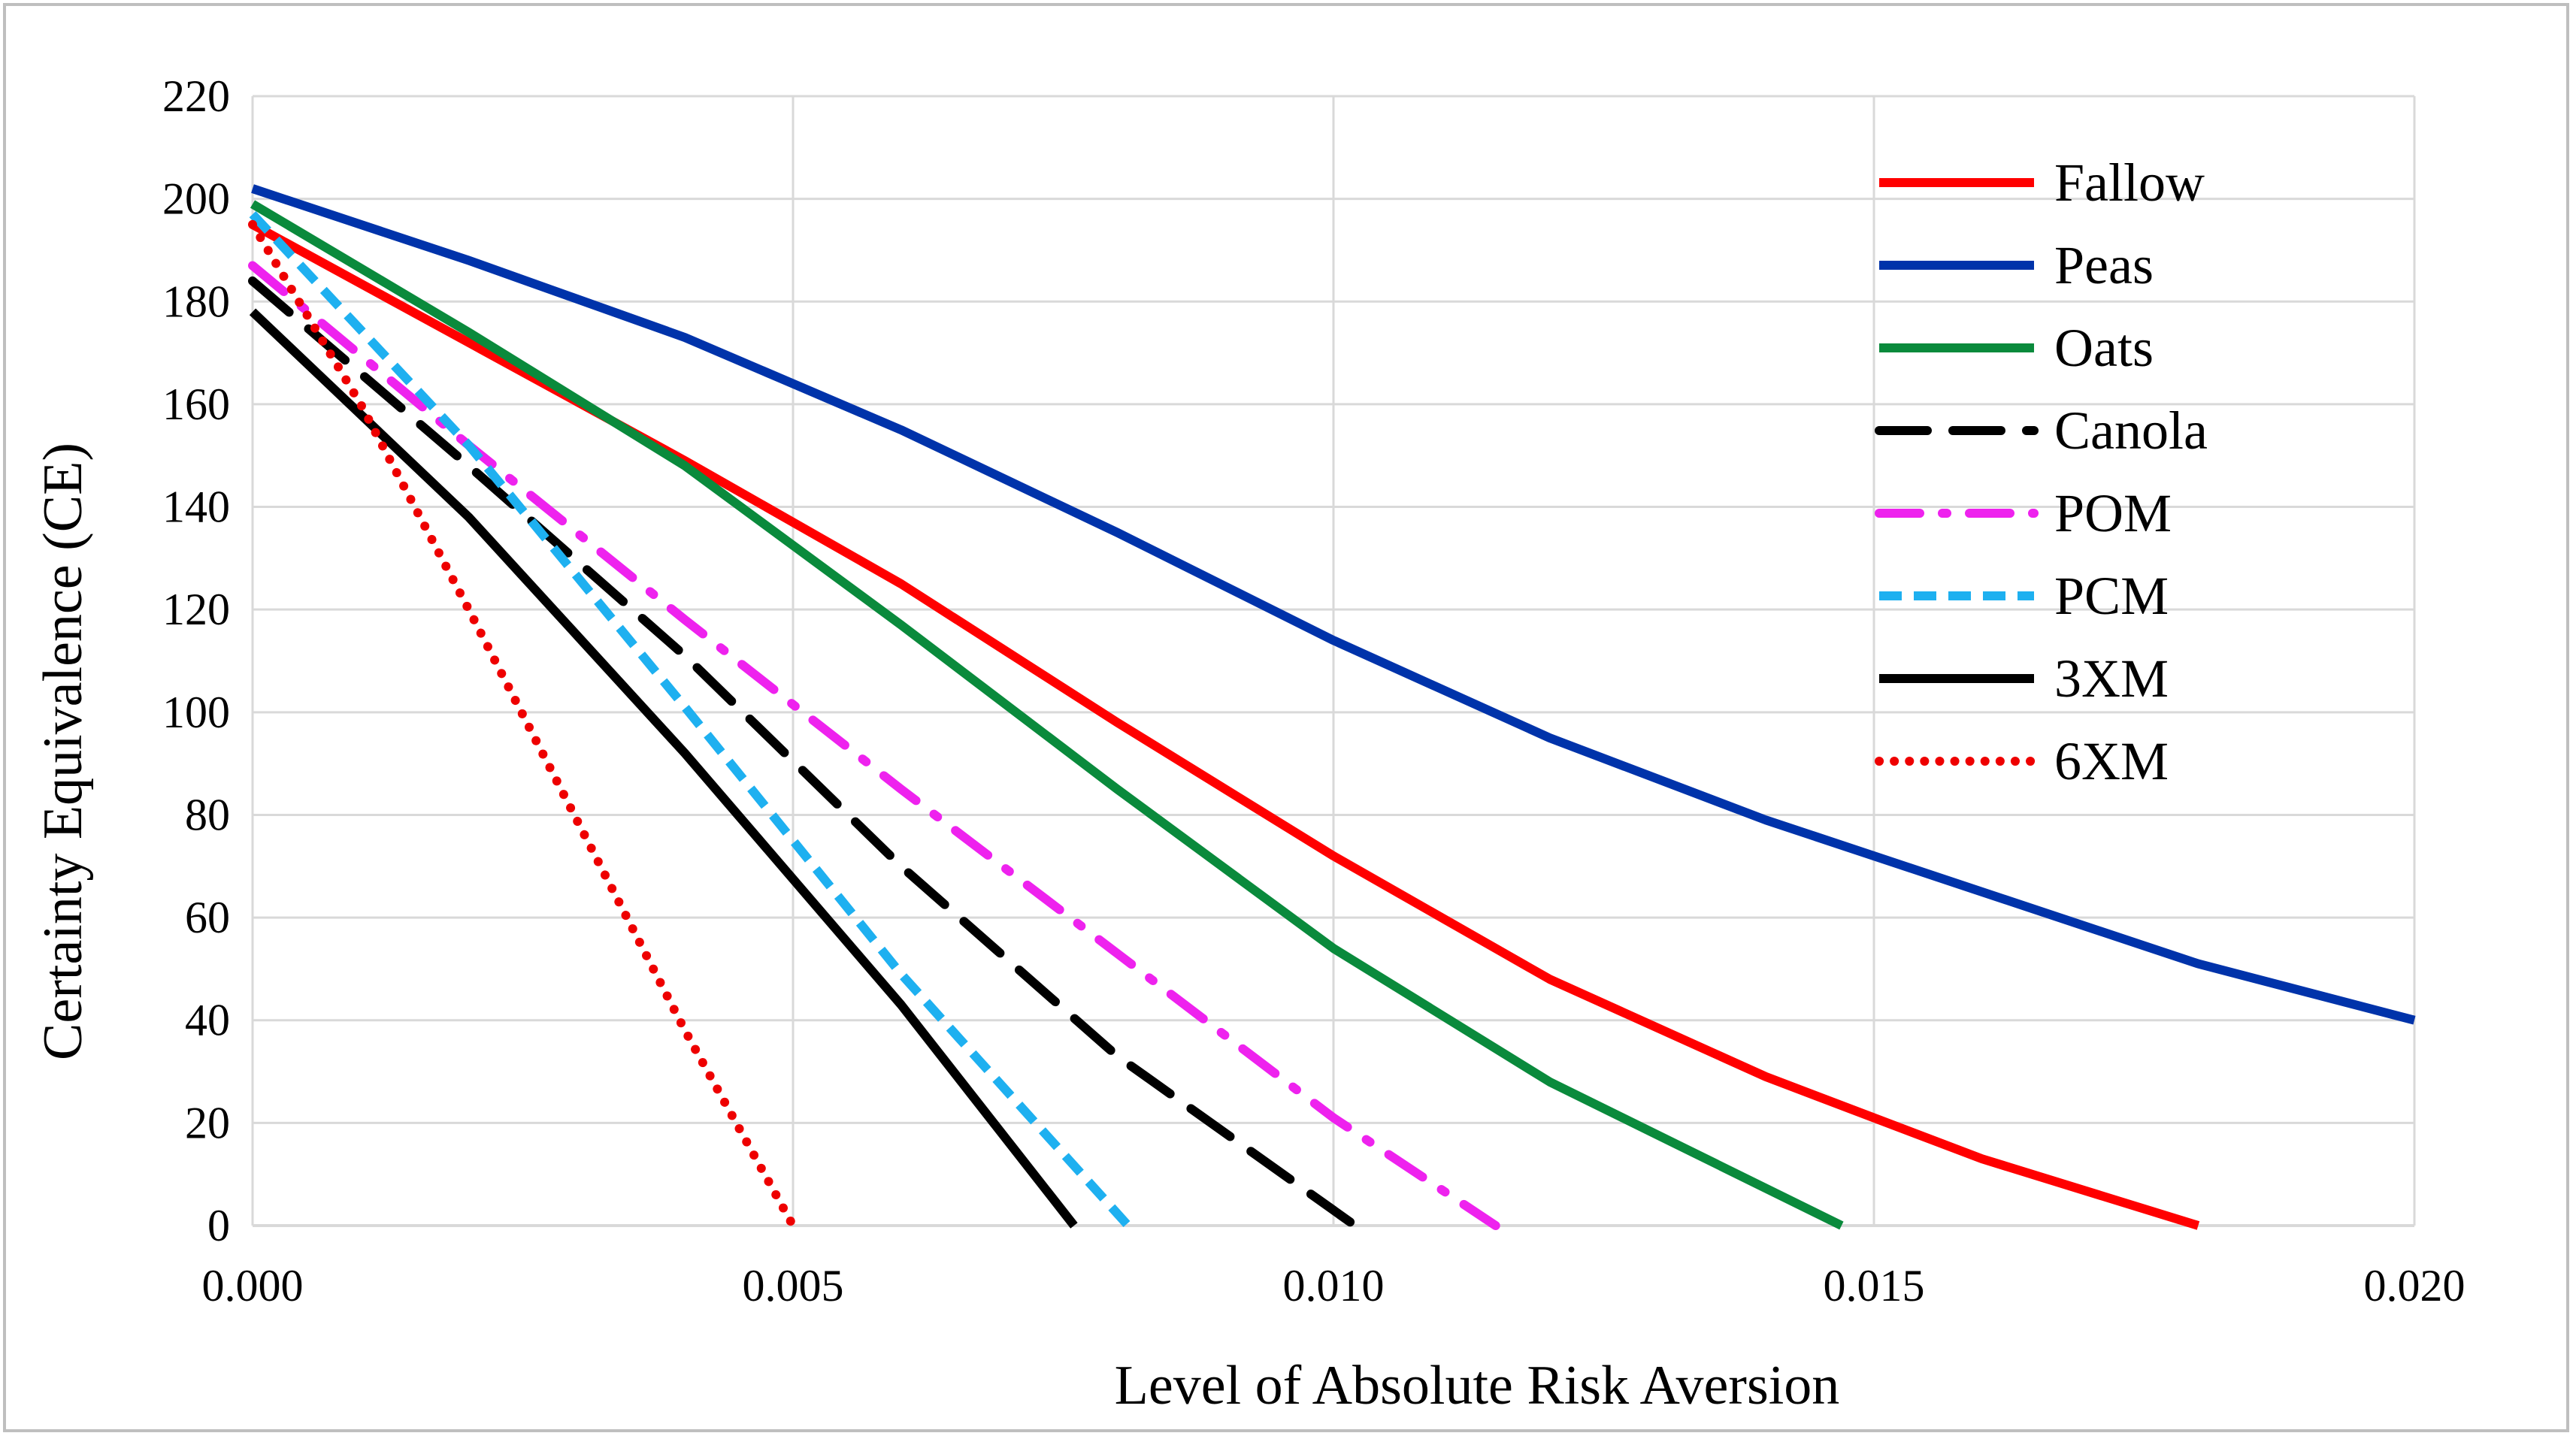 The image size is (2576, 1439). Describe the element at coordinates (207, 1122) in the screenshot. I see `y-tick-label: 20` at that location.